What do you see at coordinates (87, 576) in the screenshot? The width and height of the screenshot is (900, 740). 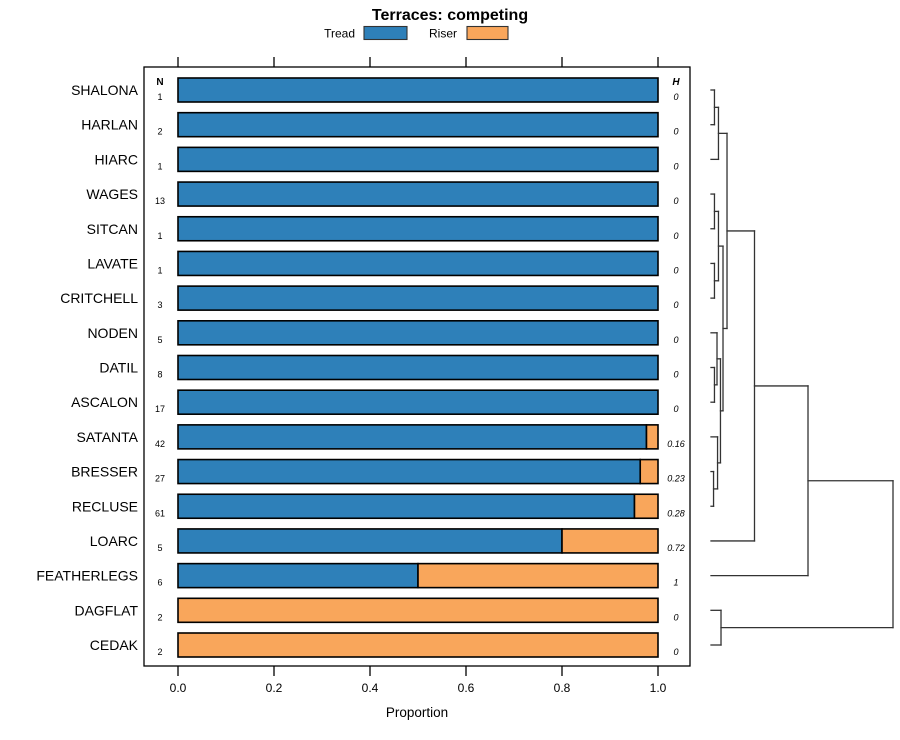 I see `category-label: FEATHERLEGS` at bounding box center [87, 576].